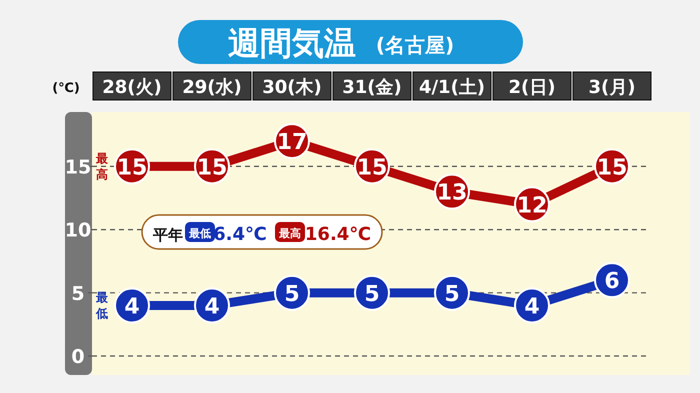 This screenshot has height=393, width=700. Describe the element at coordinates (292, 143) in the screenshot. I see `data-label: 17` at that location.